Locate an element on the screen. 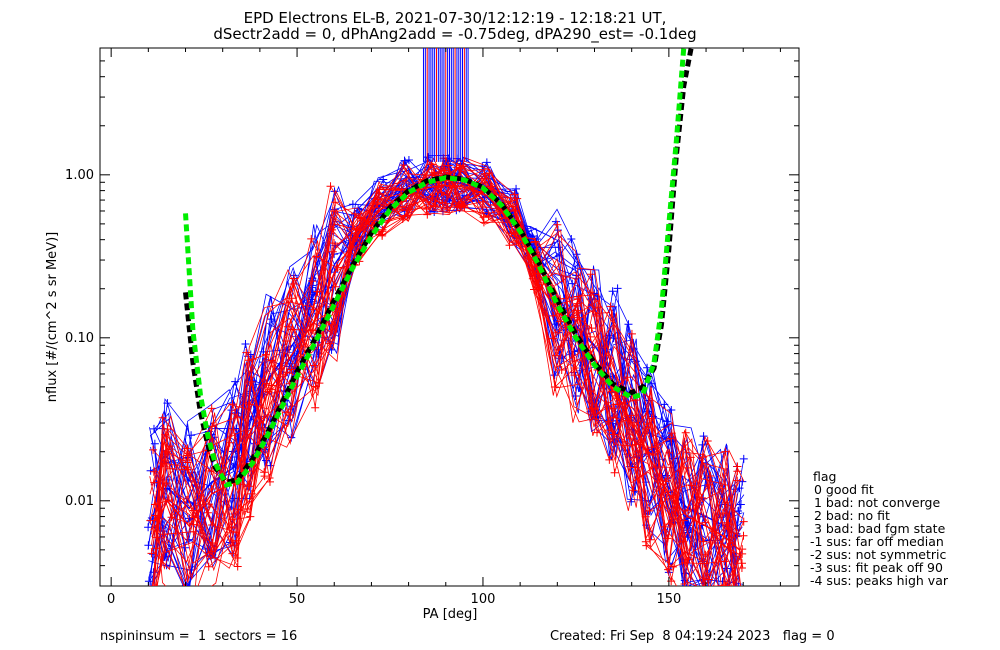 Image resolution: width=1000 pixels, height=650 pixels. legend-entry: -4 sus: peaks high var is located at coordinates (879, 580).